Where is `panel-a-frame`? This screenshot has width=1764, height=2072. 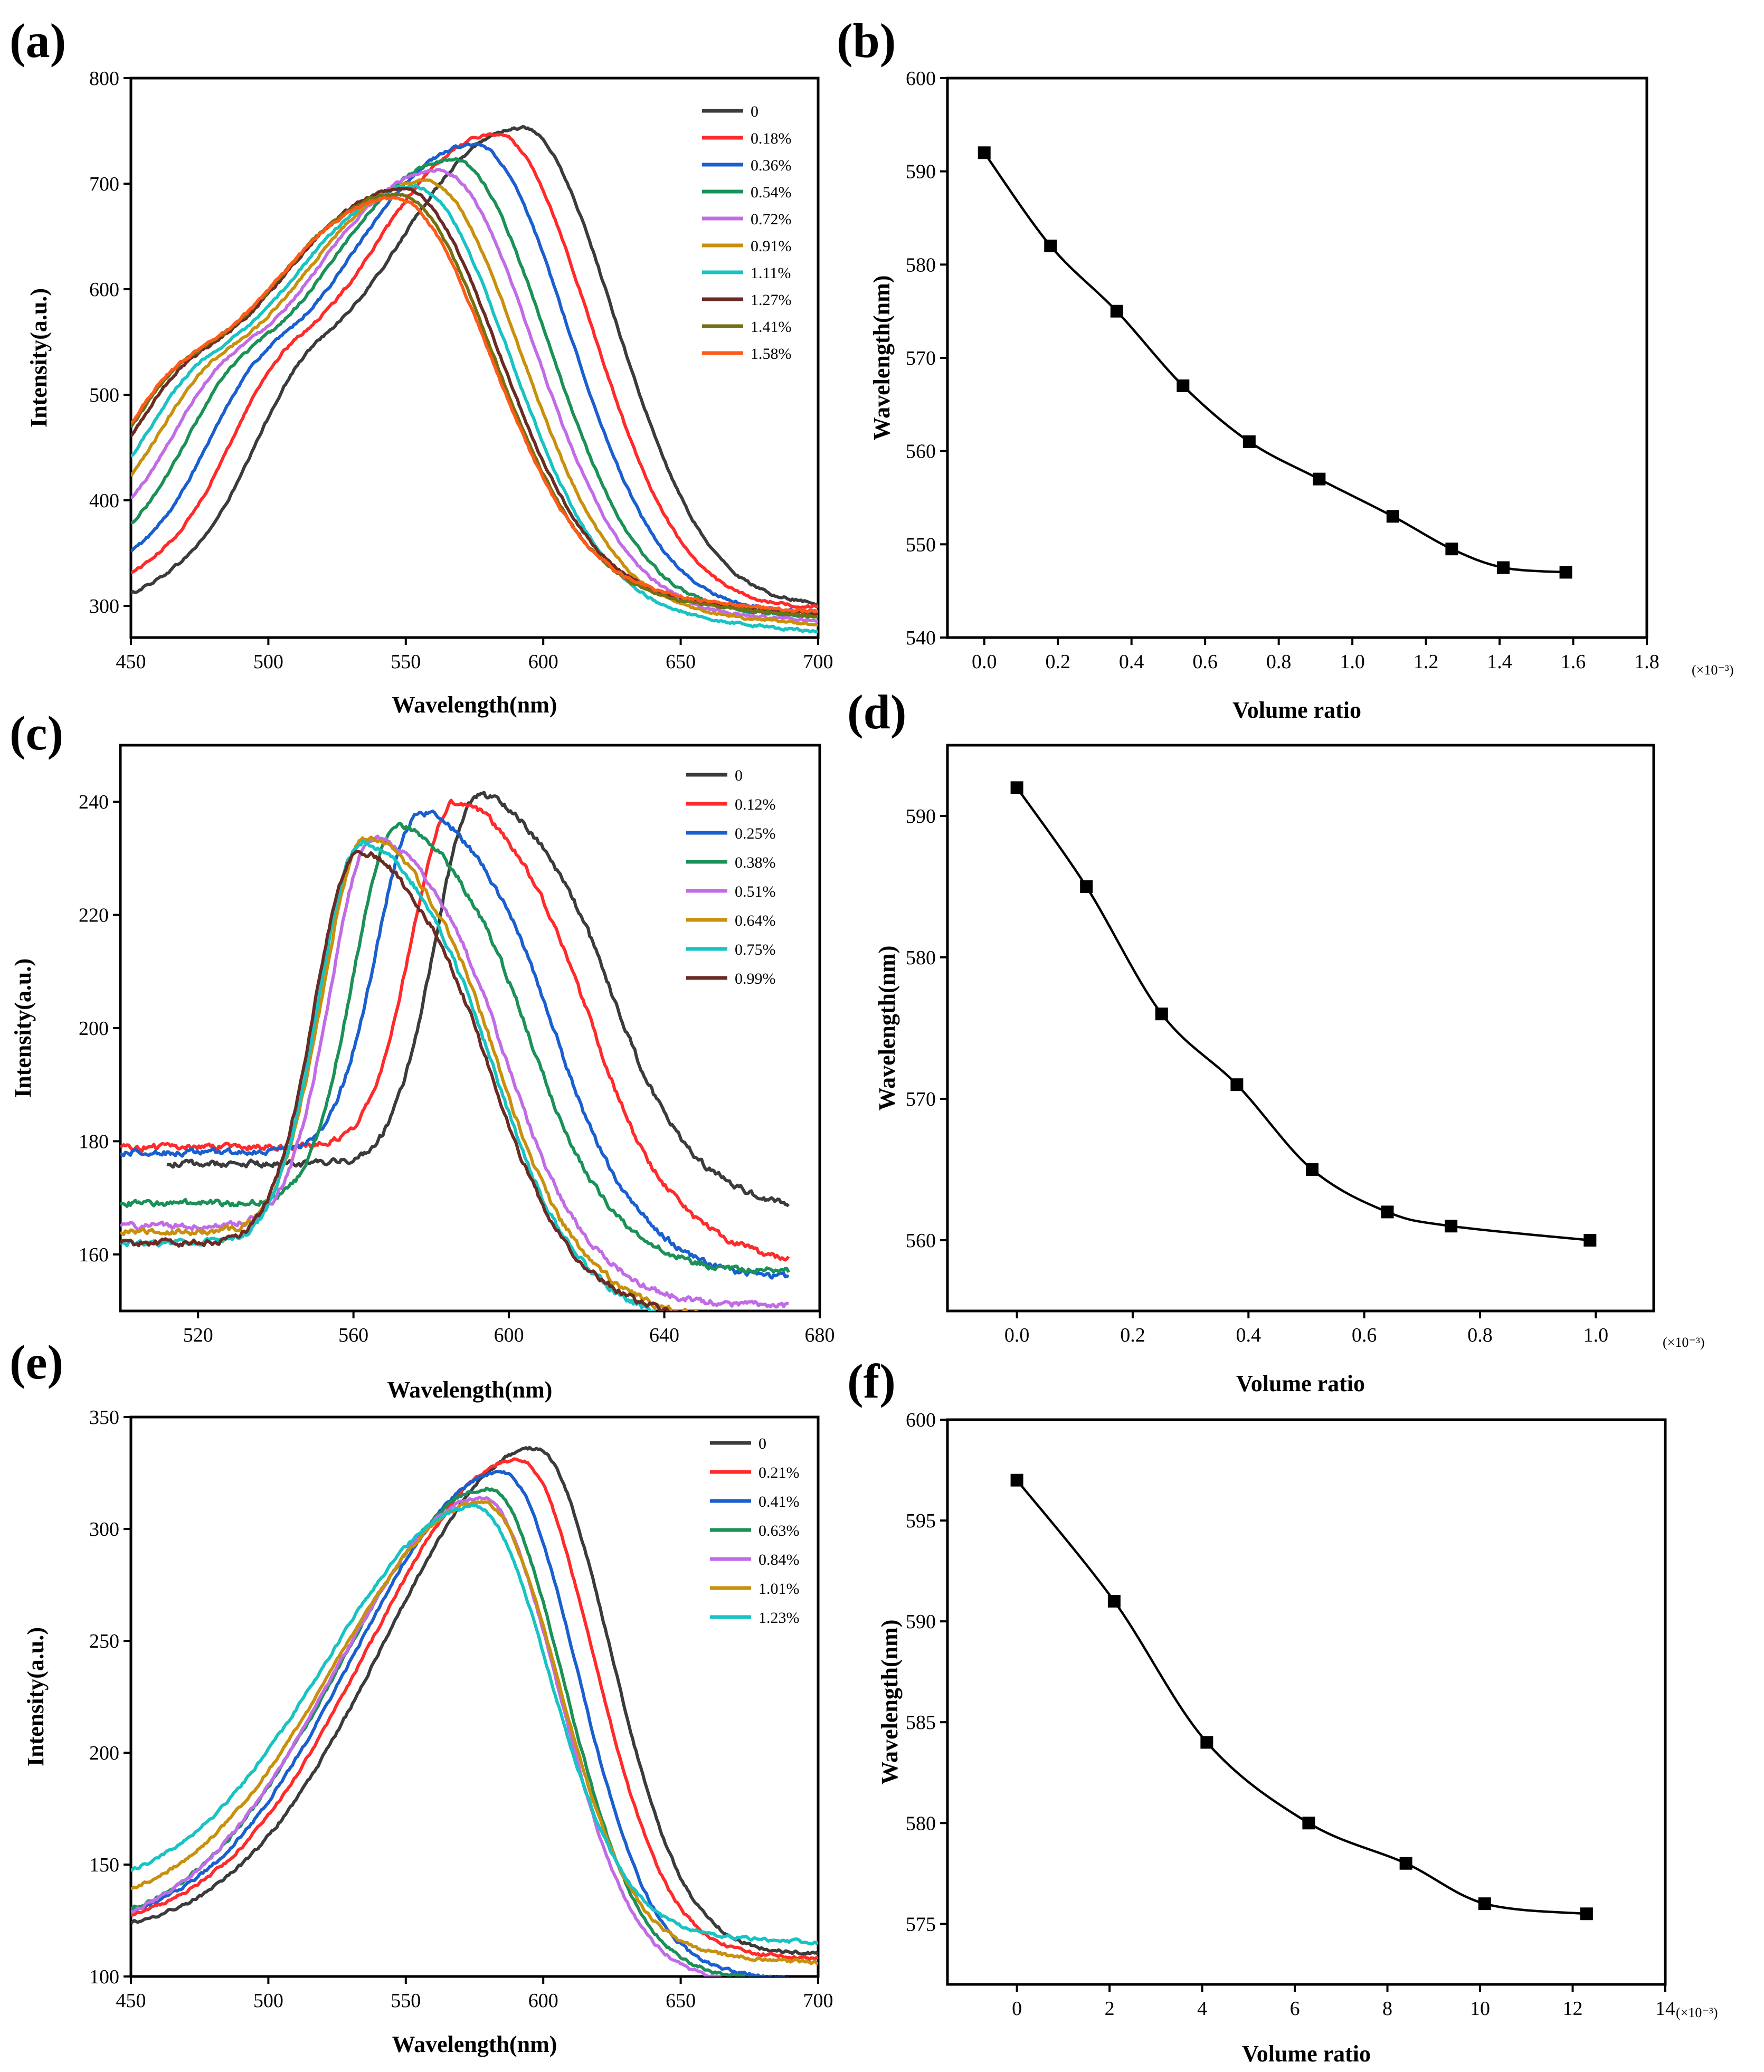 panel-a-frame is located at coordinates (474, 358).